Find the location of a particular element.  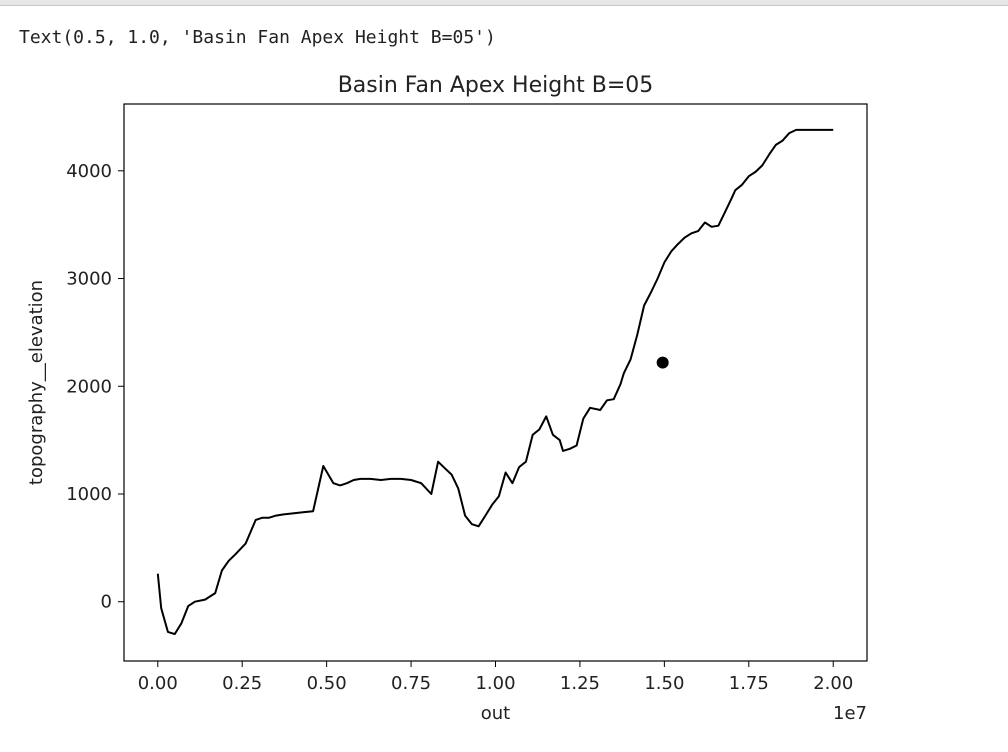

x-tick-label: 2.00 is located at coordinates (833, 683).